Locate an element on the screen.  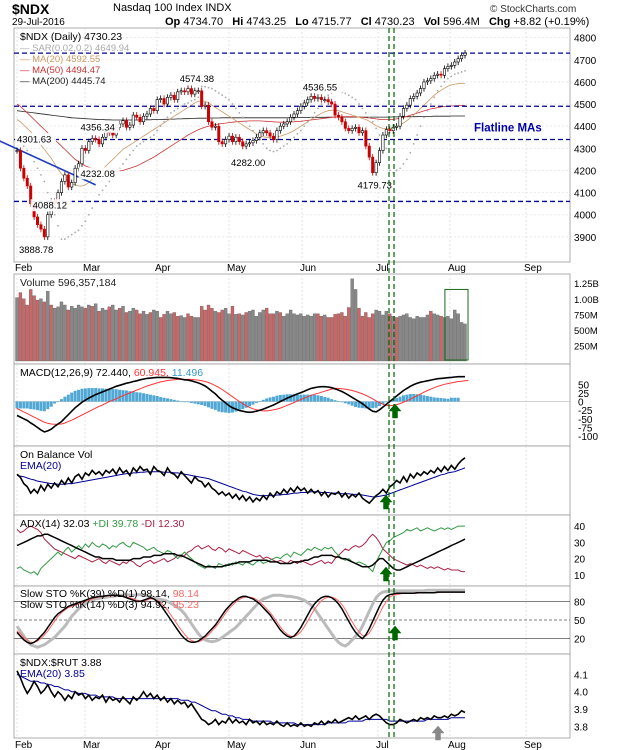
price-value-label: 4232.08 is located at coordinates (98, 174).